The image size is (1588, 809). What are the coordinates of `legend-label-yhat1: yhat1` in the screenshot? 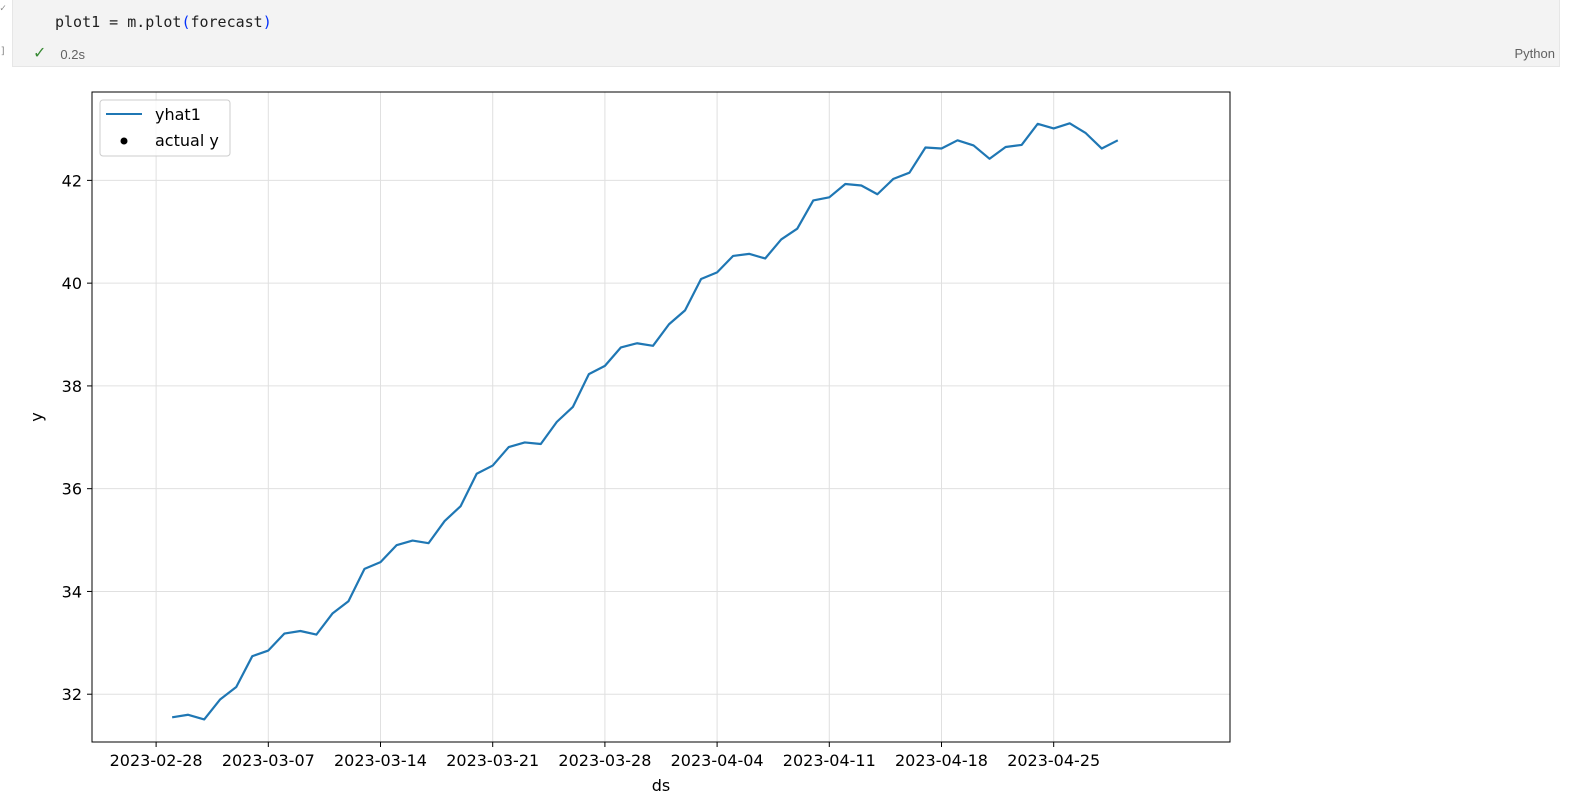 It's located at (178, 114).